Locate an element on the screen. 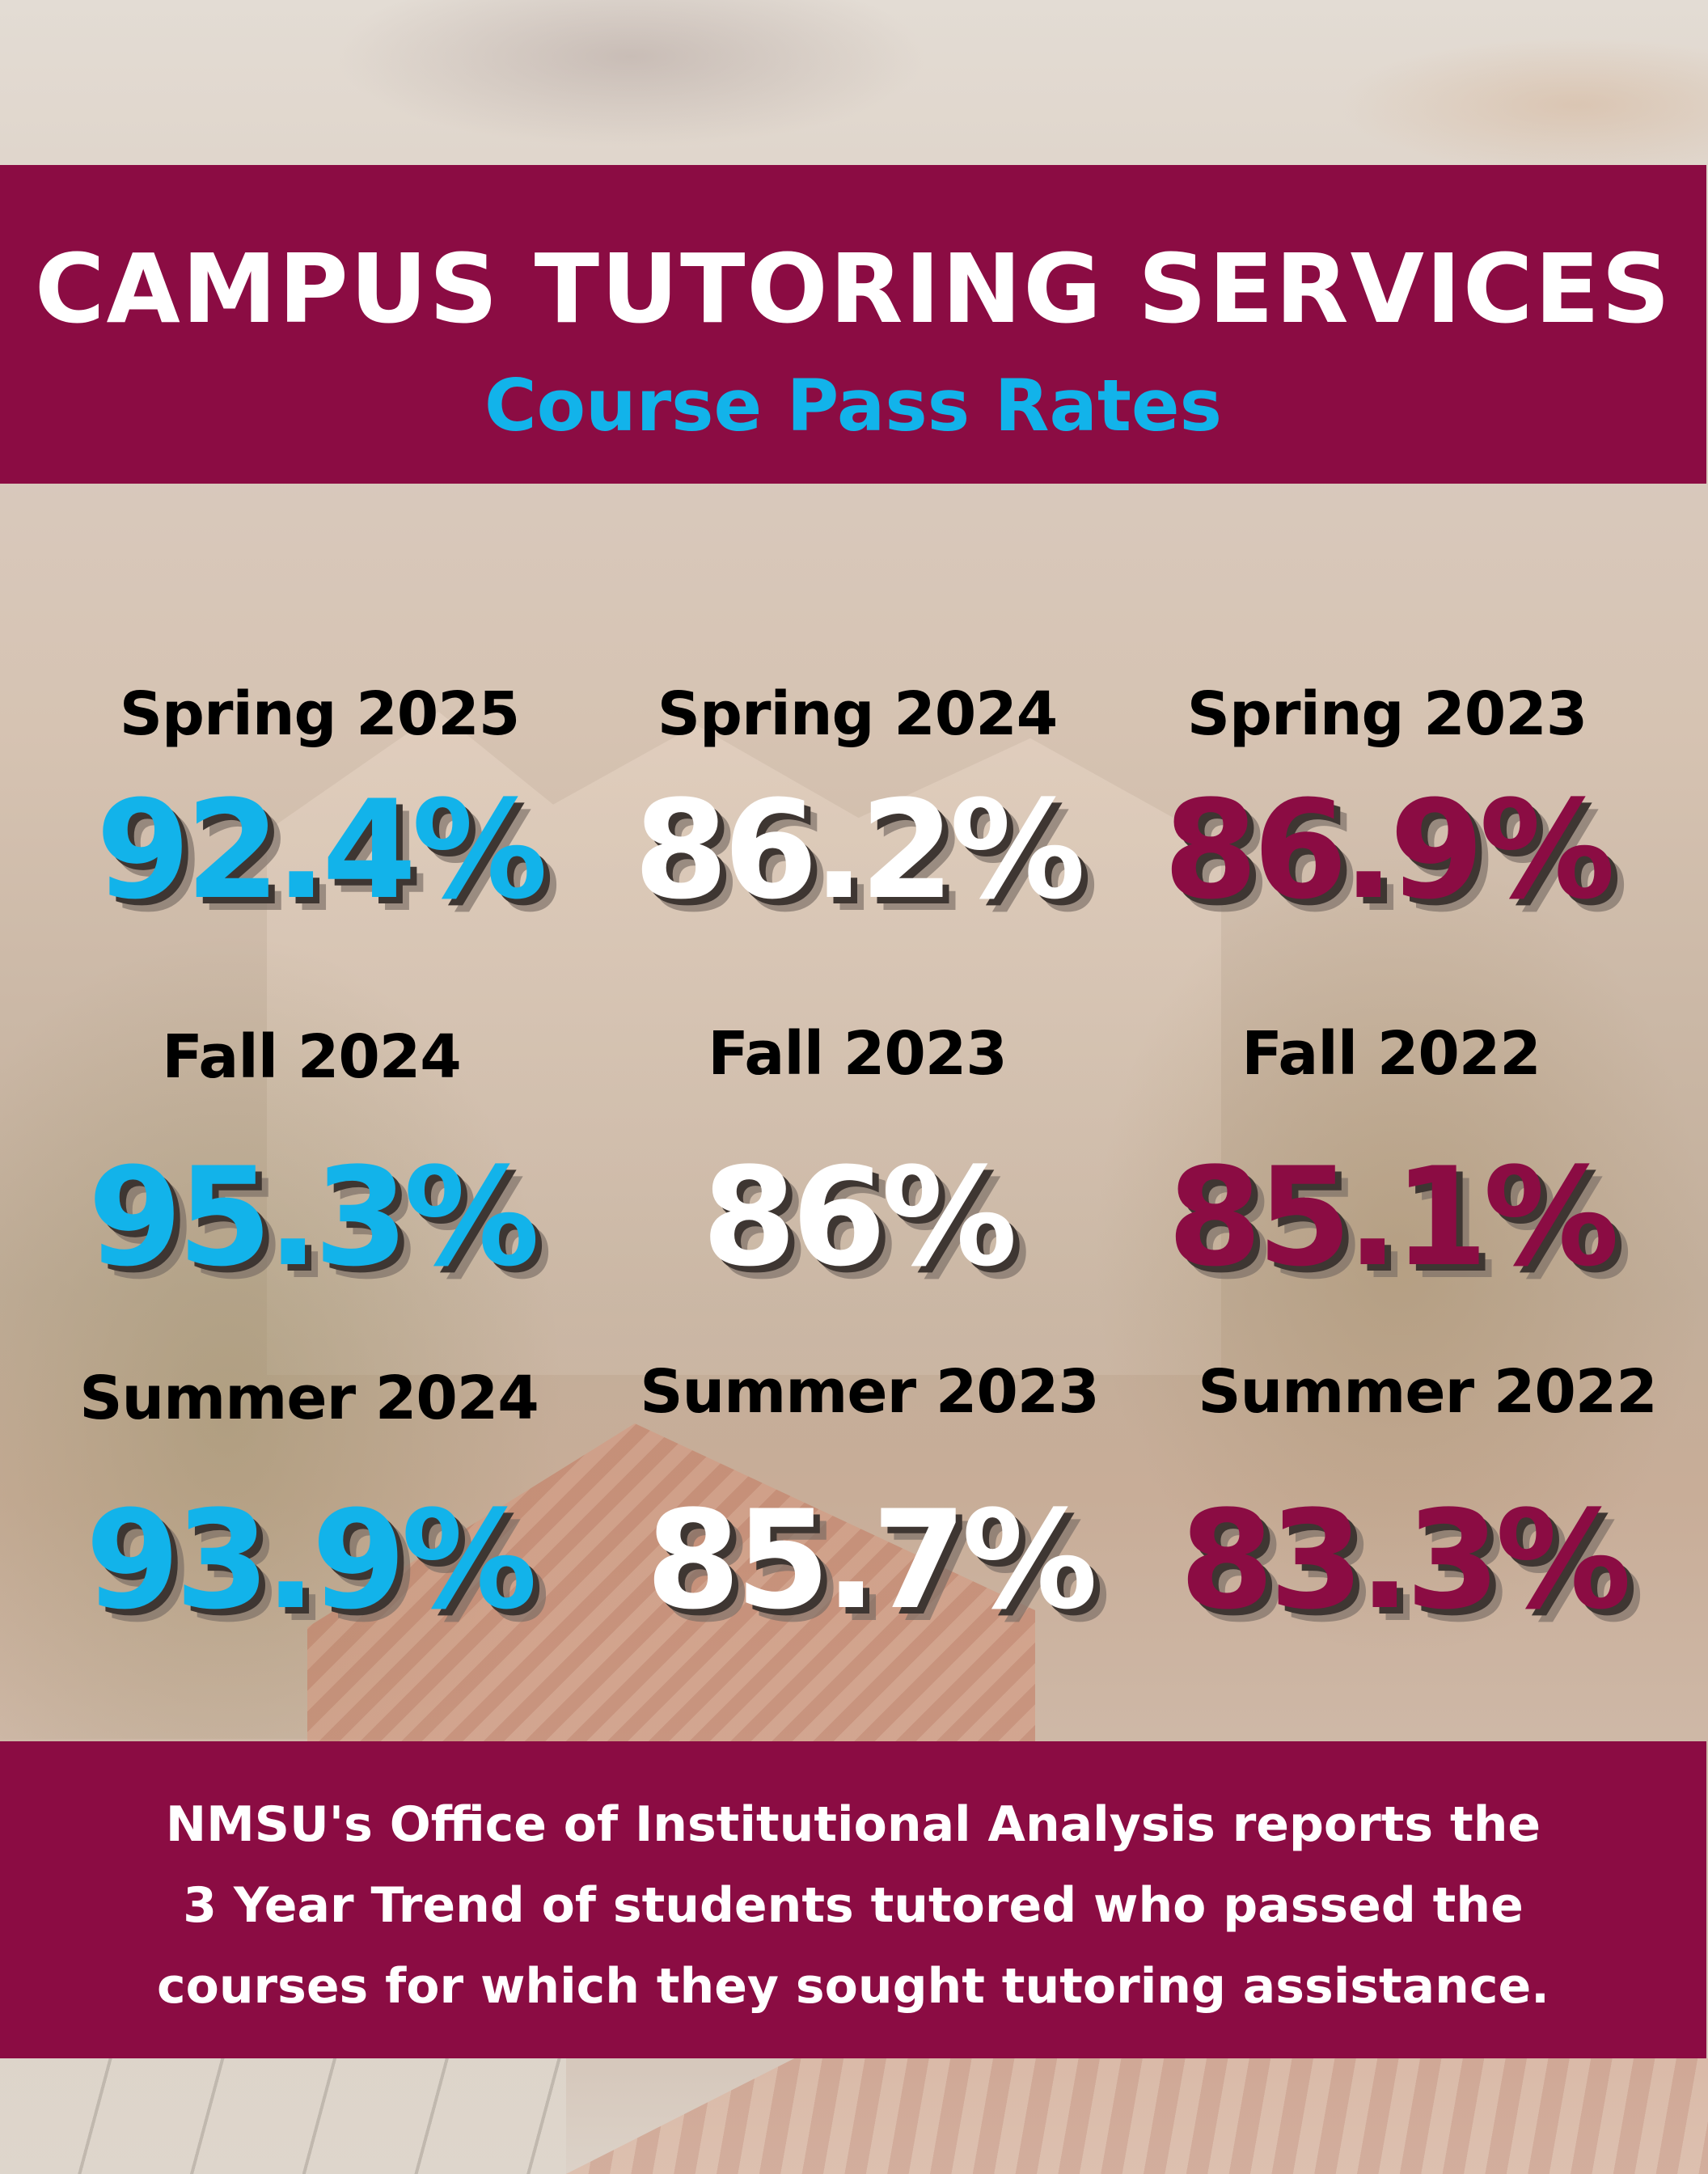 The width and height of the screenshot is (1708, 2174). page-subtitle: Course Pass Rates is located at coordinates (853, 405).